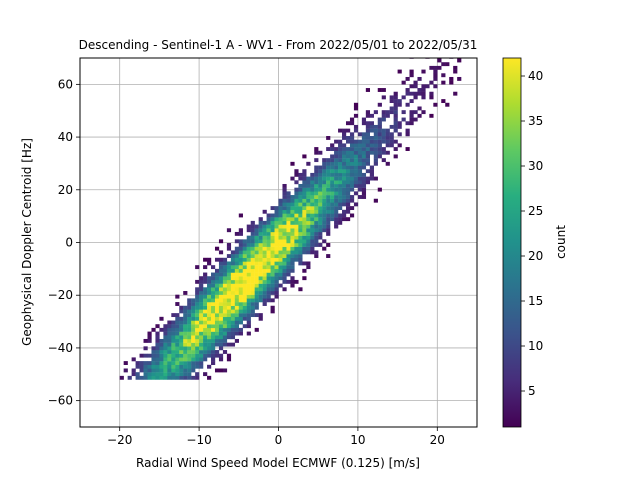 This screenshot has height=480, width=640. Describe the element at coordinates (532, 391) in the screenshot. I see `colorbar-tick-label: 5` at that location.